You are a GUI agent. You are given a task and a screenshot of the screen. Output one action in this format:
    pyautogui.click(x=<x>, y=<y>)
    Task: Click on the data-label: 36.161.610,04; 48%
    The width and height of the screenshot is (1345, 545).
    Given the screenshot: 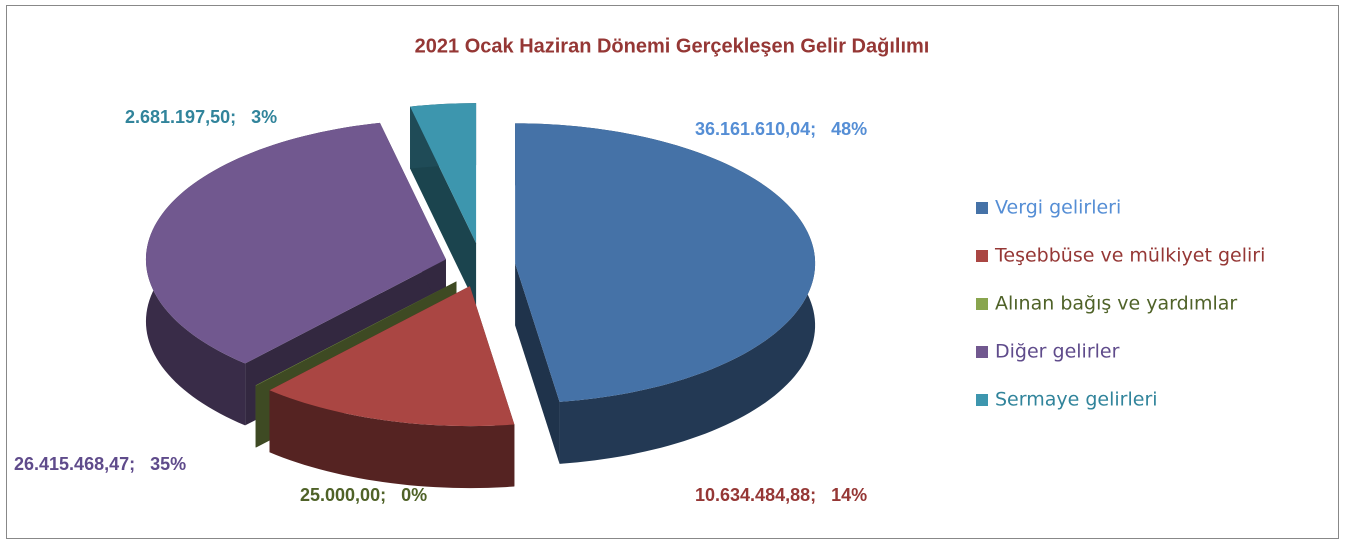 What is the action you would take?
    pyautogui.click(x=781, y=129)
    